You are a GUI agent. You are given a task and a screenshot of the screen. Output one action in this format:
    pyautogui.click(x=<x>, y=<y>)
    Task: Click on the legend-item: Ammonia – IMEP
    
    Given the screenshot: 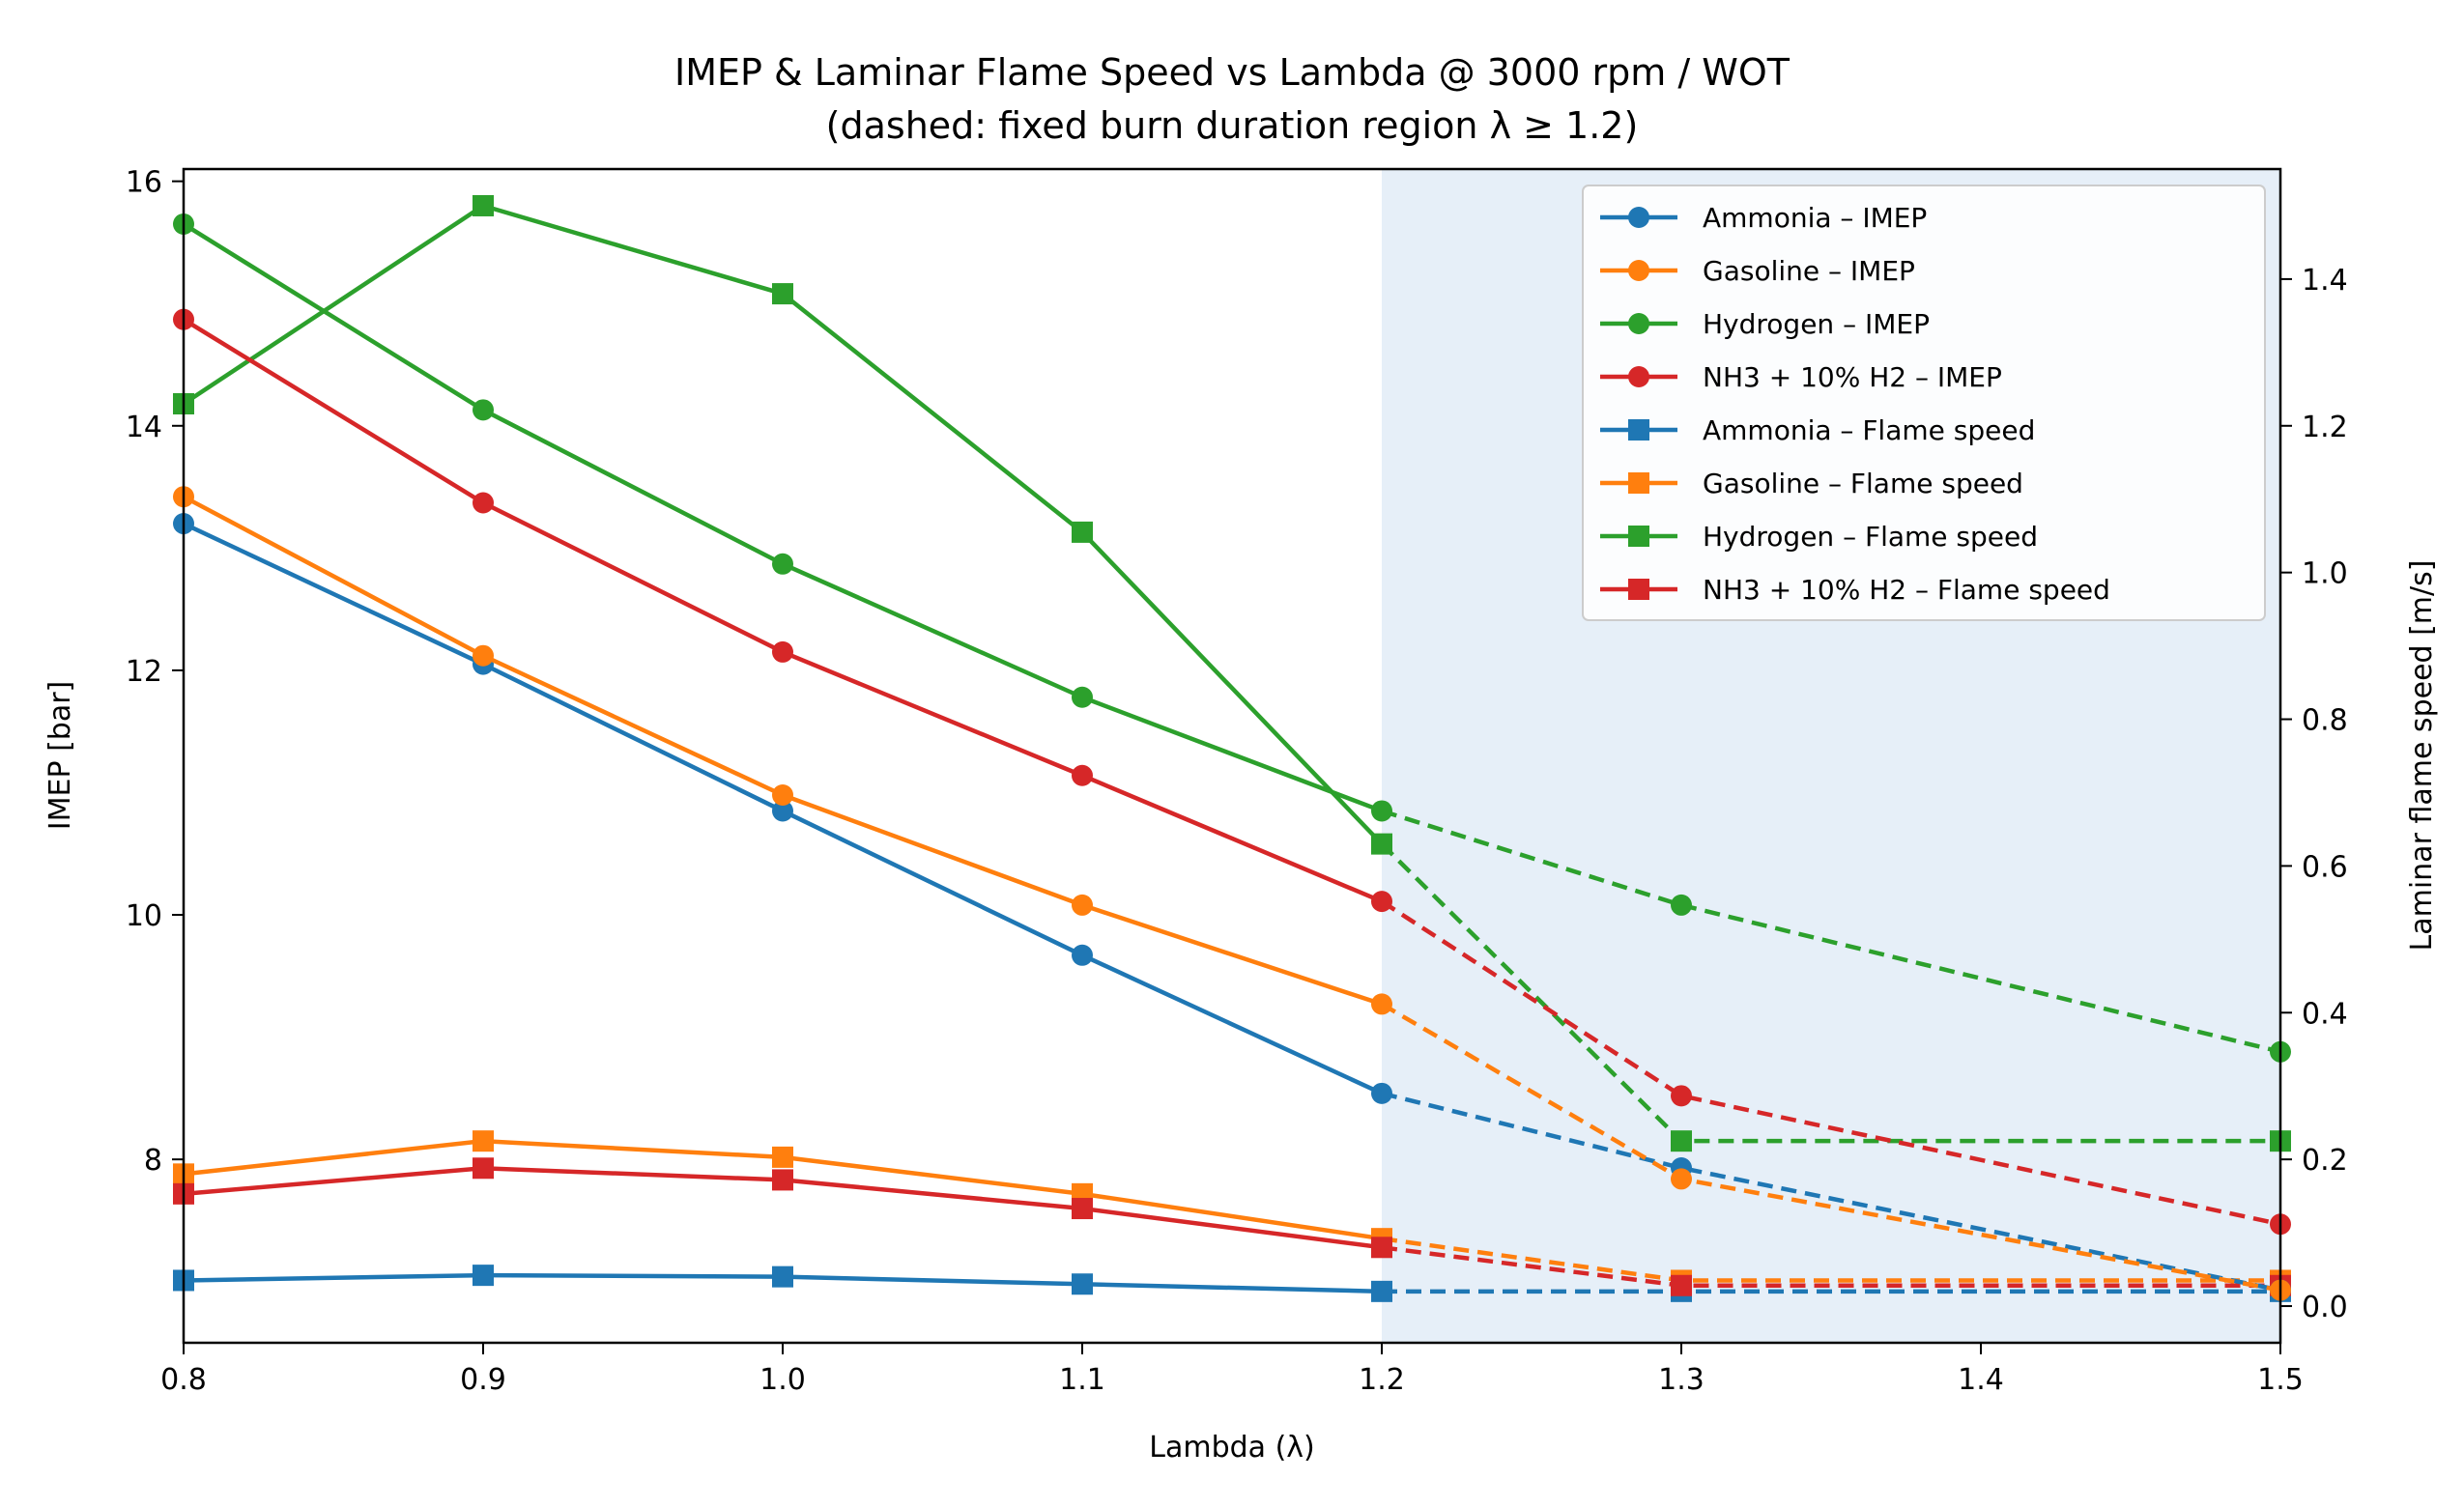 What is the action you would take?
    pyautogui.click(x=1763, y=218)
    